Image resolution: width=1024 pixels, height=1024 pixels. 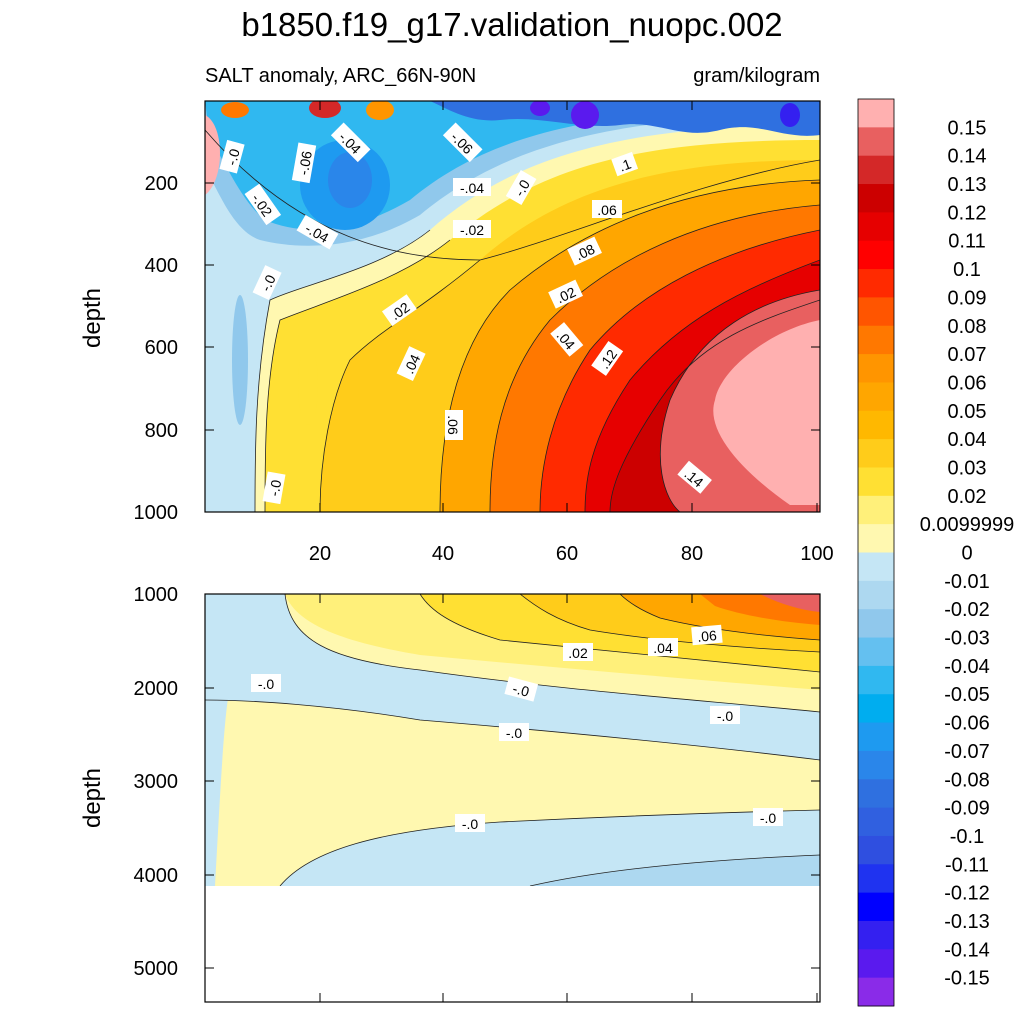 I want to click on lower-contour-labels: .06 .04 .02 -.0 -.0 -.0 -.0 -.0 -.0, so click(x=517, y=728).